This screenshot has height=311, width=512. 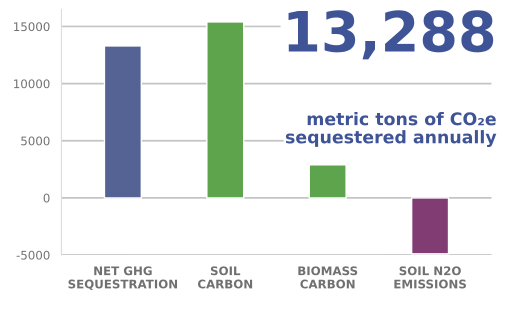 What do you see at coordinates (123, 278) in the screenshot?
I see `x-tick-label: NET GHG SEQUESTRATION` at bounding box center [123, 278].